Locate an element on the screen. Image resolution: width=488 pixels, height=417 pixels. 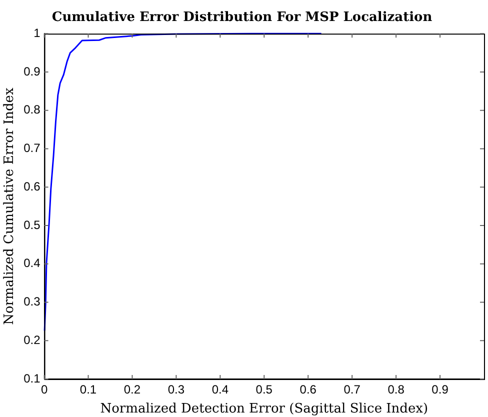
x-tick-label: 0.5 is located at coordinates (264, 389).